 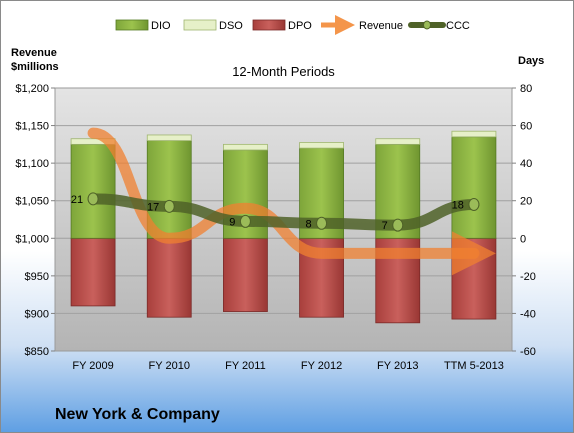 I want to click on category-label: TTM 5-2013, so click(x=474, y=366).